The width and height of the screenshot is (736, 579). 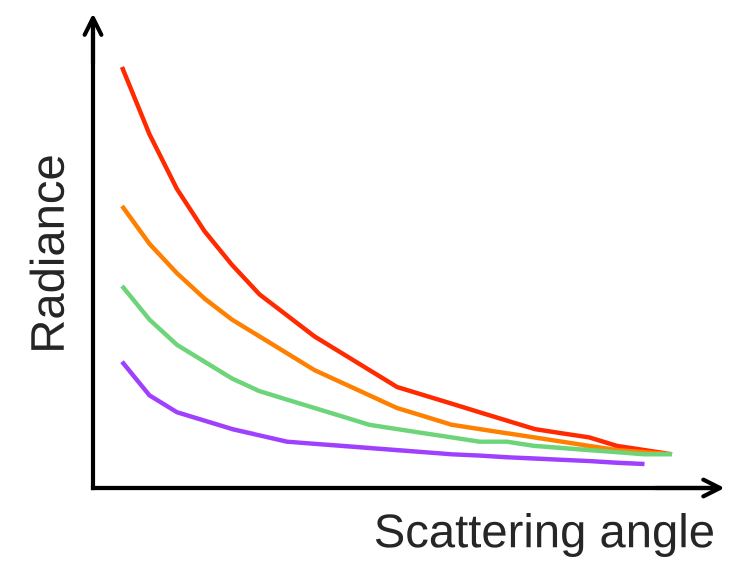 I want to click on x-axis-title: Scattering angle, so click(x=544, y=535).